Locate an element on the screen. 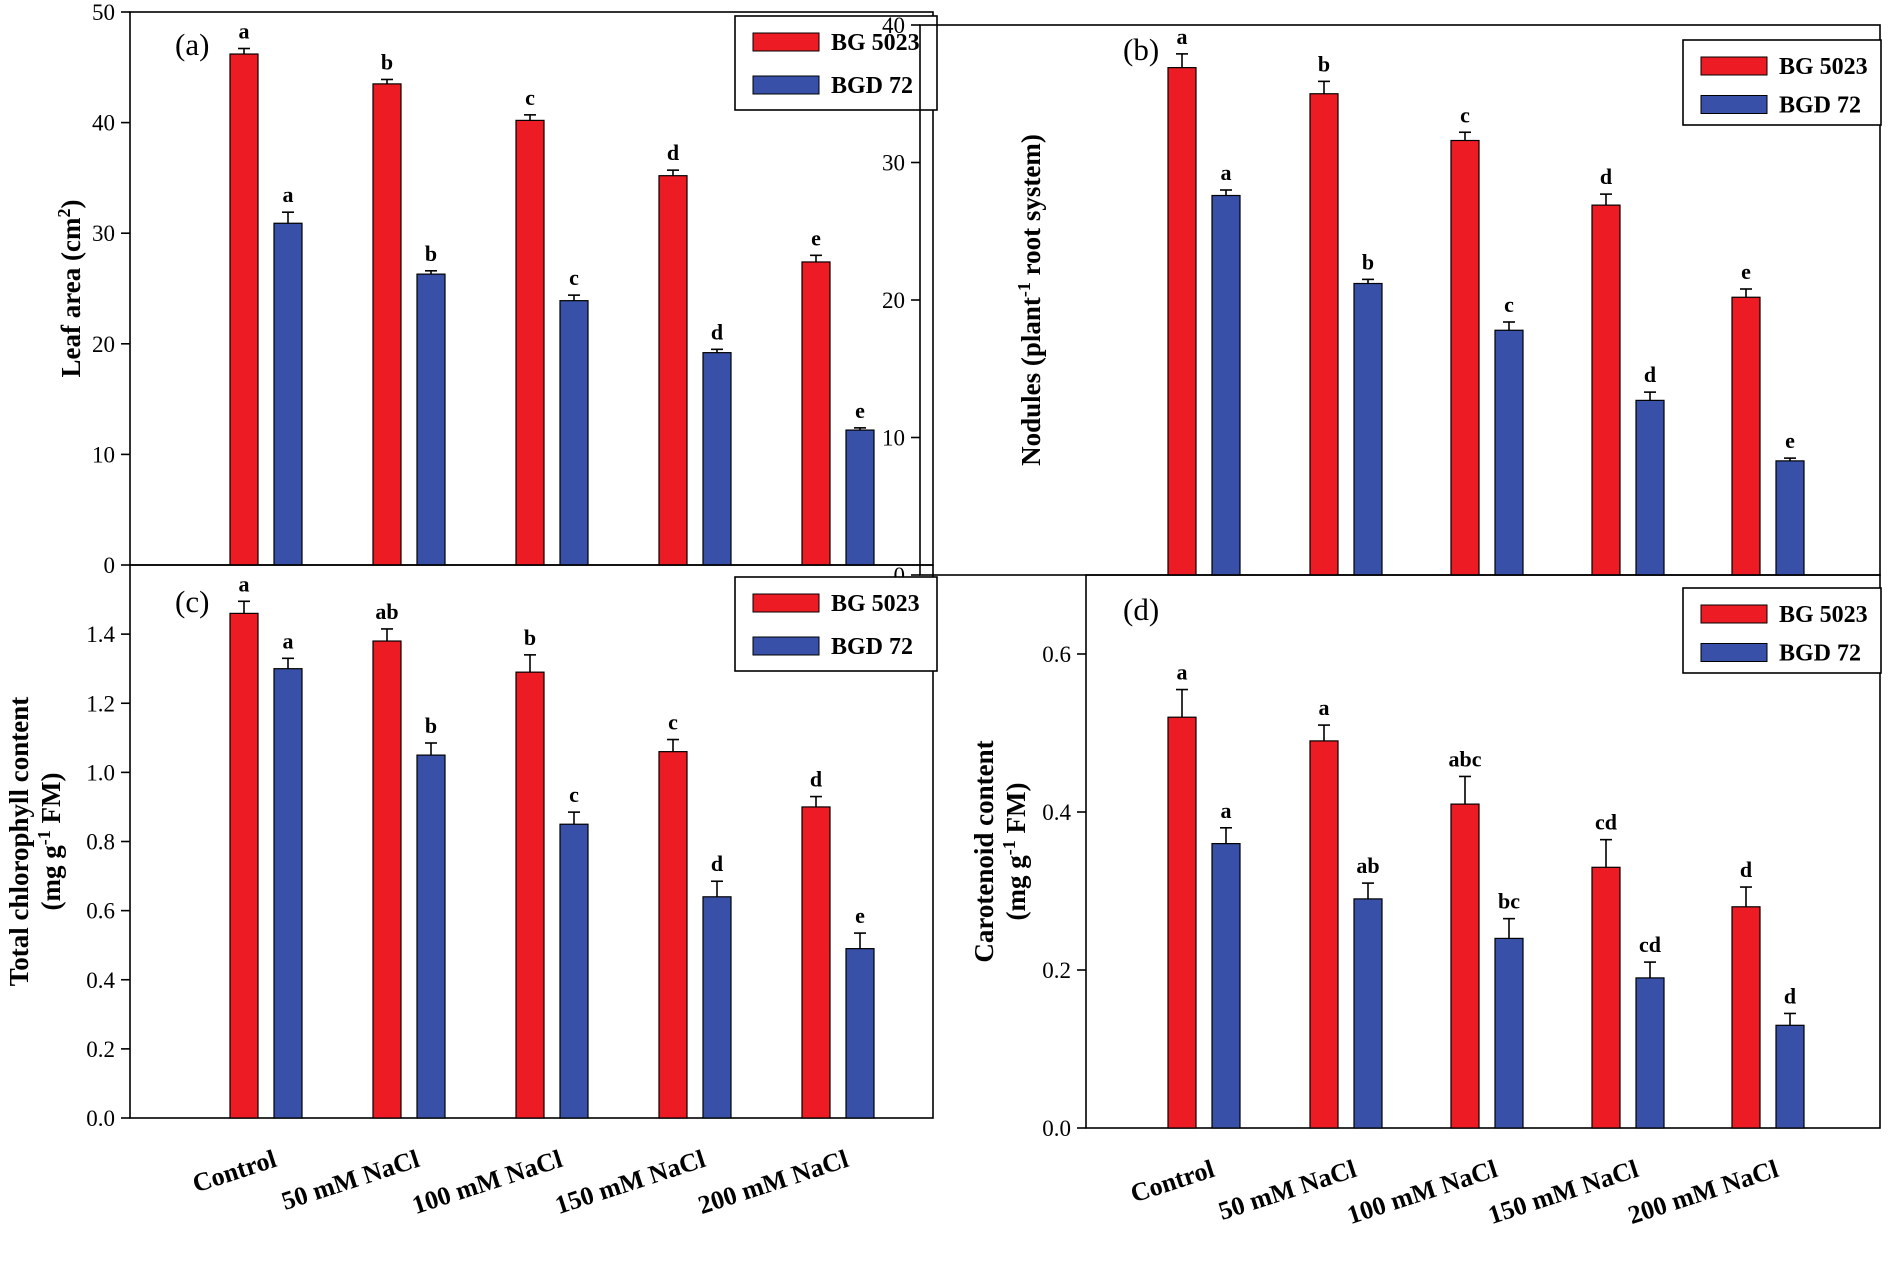 The height and width of the screenshot is (1273, 1894). y-axis-title: (mg g-1 FM) is located at coordinates (50, 842).